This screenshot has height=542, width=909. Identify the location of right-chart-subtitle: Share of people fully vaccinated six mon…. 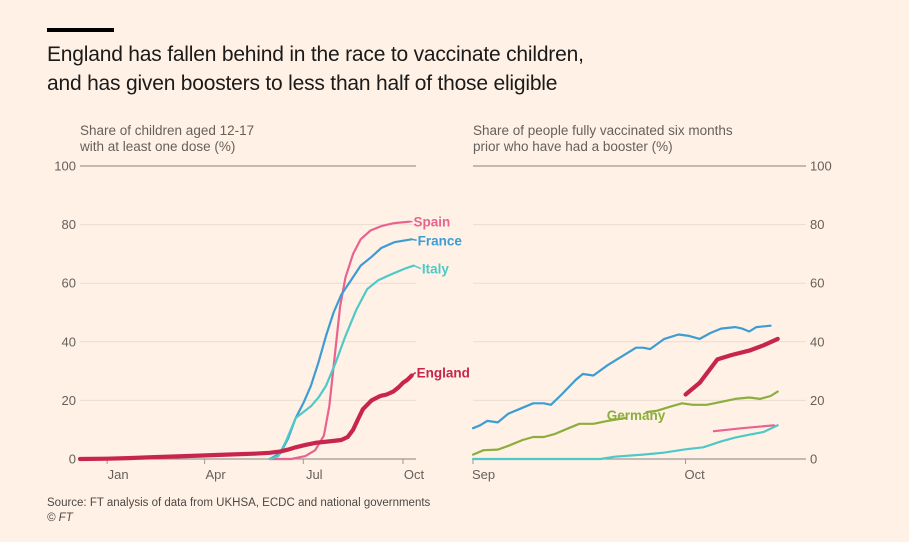
(603, 139).